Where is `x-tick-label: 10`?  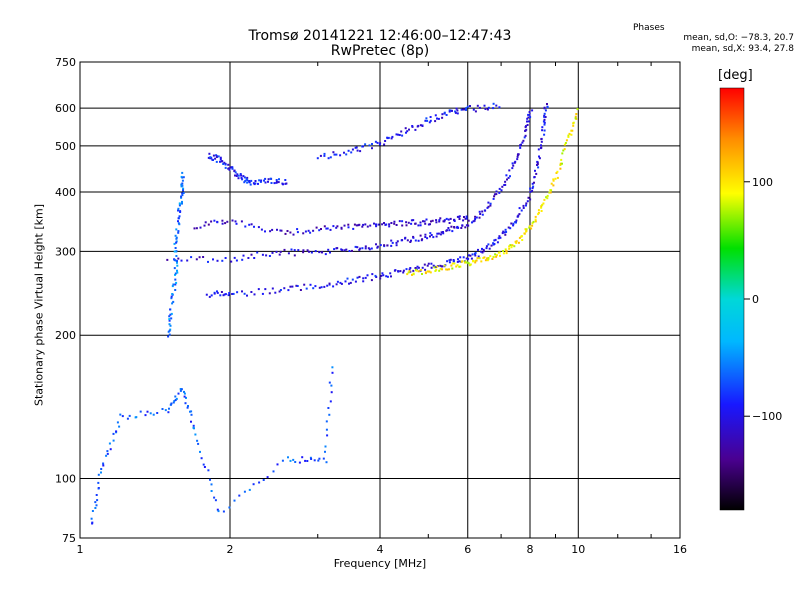 x-tick-label: 10 is located at coordinates (578, 549).